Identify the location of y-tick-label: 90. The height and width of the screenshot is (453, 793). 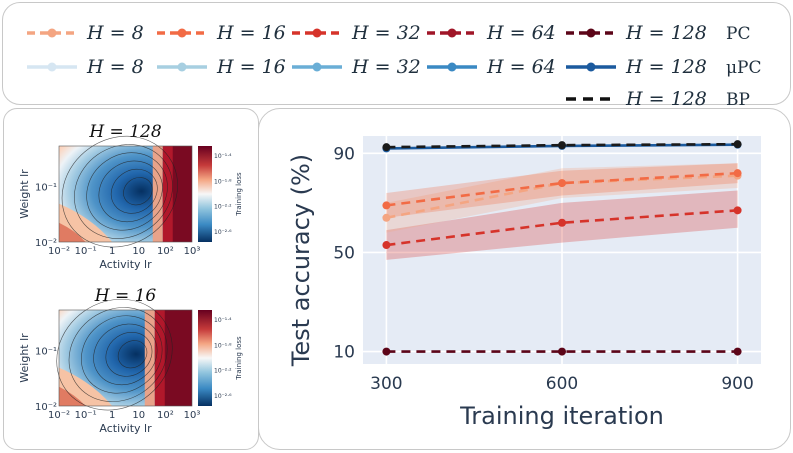
(344, 154).